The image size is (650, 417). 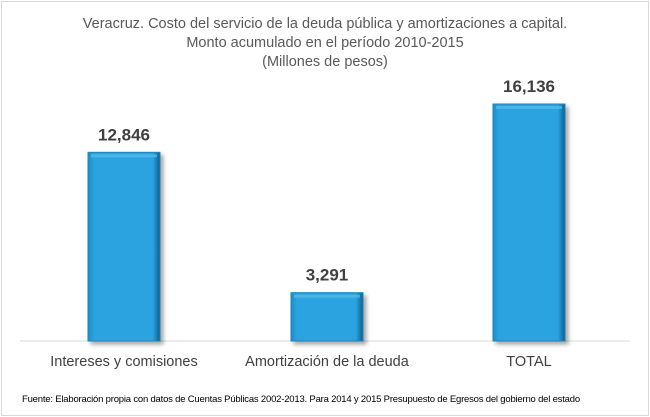 I want to click on data-label: 16,136, so click(x=529, y=86).